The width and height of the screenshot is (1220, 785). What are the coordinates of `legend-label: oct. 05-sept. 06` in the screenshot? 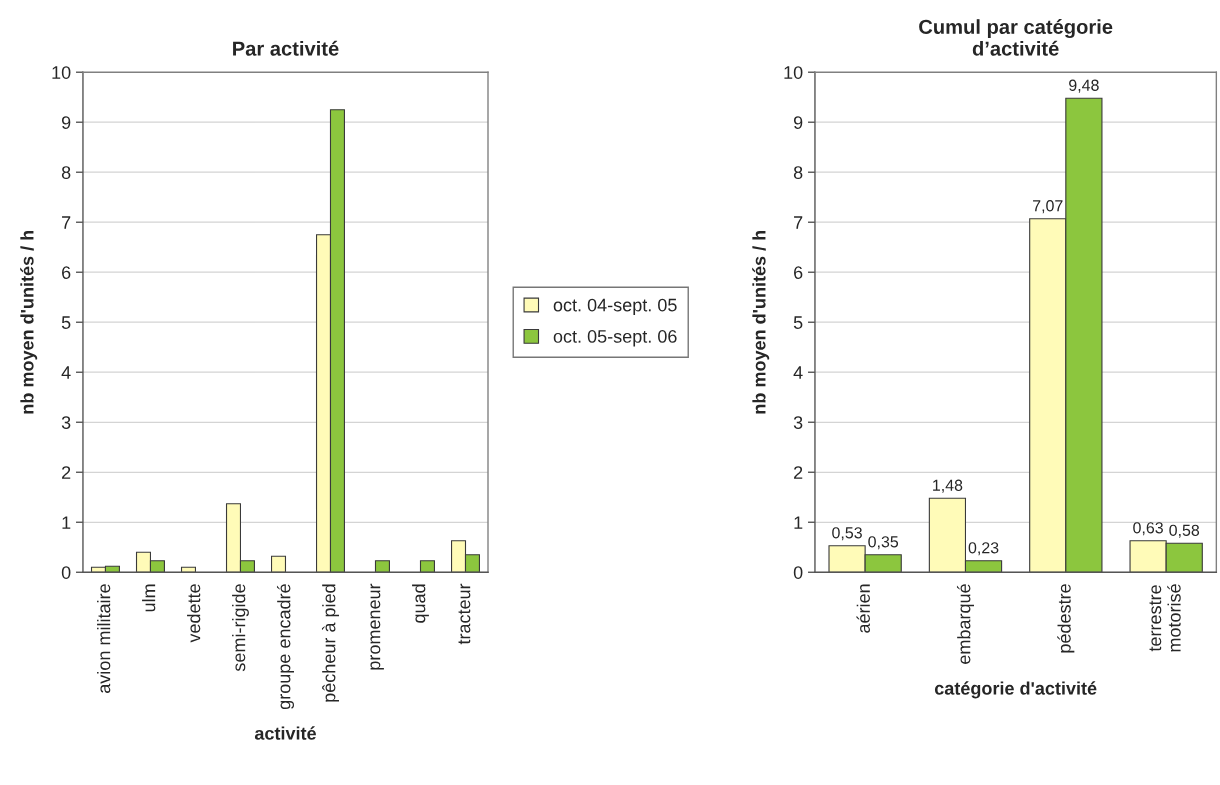 It's located at (615, 338).